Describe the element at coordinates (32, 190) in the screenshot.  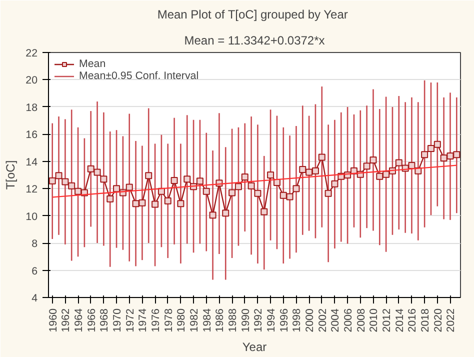
I see `y-tick-label: 12` at that location.